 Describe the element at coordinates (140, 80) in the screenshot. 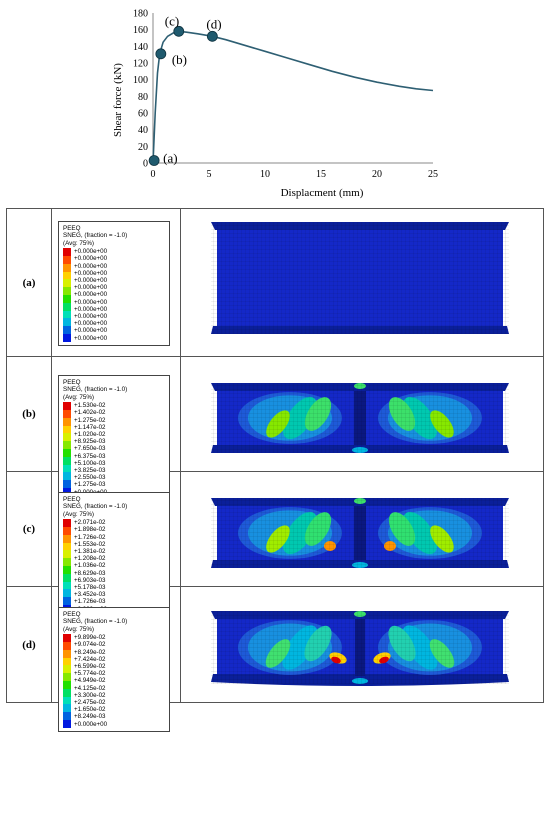

I see `y-tick-label: 100` at that location.